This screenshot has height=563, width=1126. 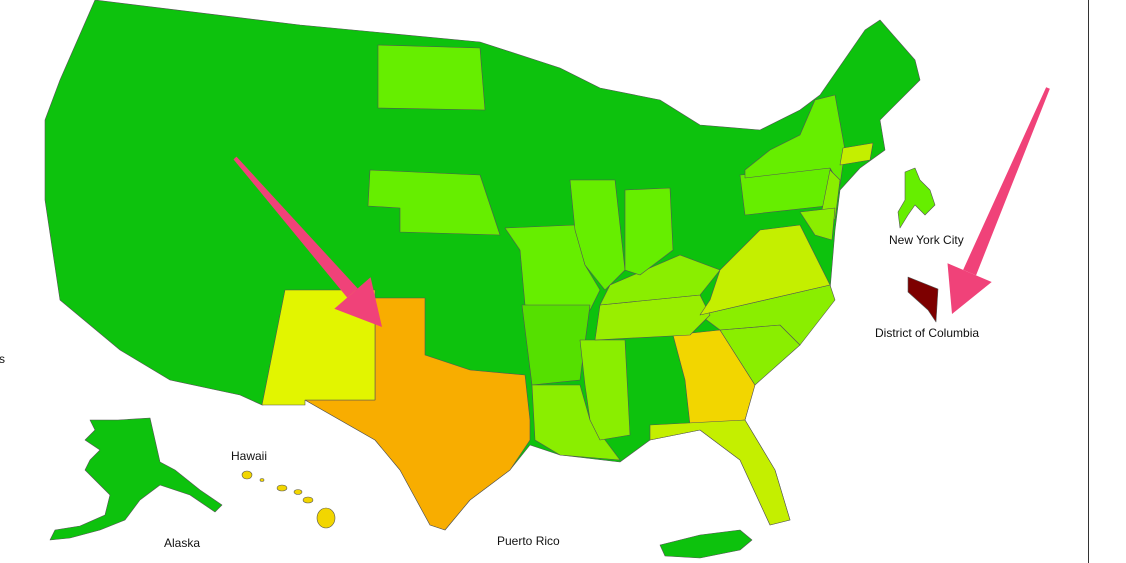 I want to click on state-new-jersey, so click(x=831, y=195).